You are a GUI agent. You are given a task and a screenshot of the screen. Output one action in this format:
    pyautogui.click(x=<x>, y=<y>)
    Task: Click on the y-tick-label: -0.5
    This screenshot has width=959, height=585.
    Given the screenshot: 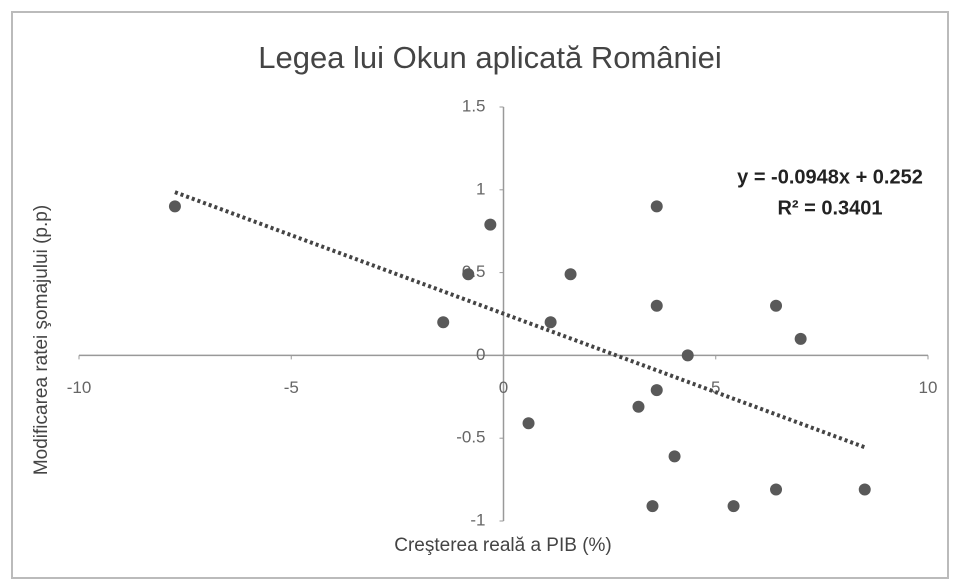 What is the action you would take?
    pyautogui.click(x=470, y=437)
    